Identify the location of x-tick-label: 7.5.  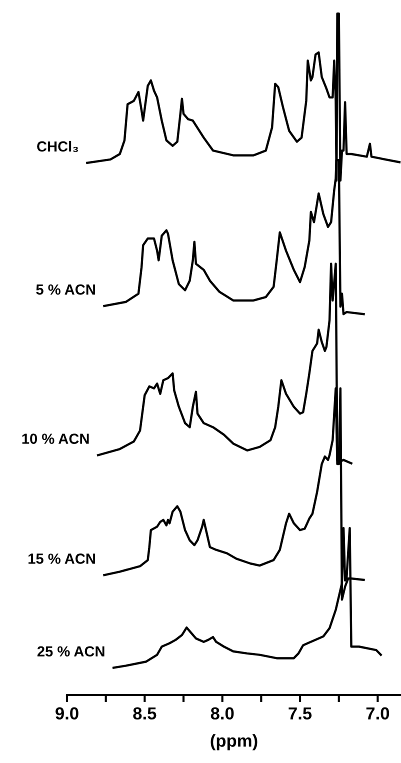
(300, 713).